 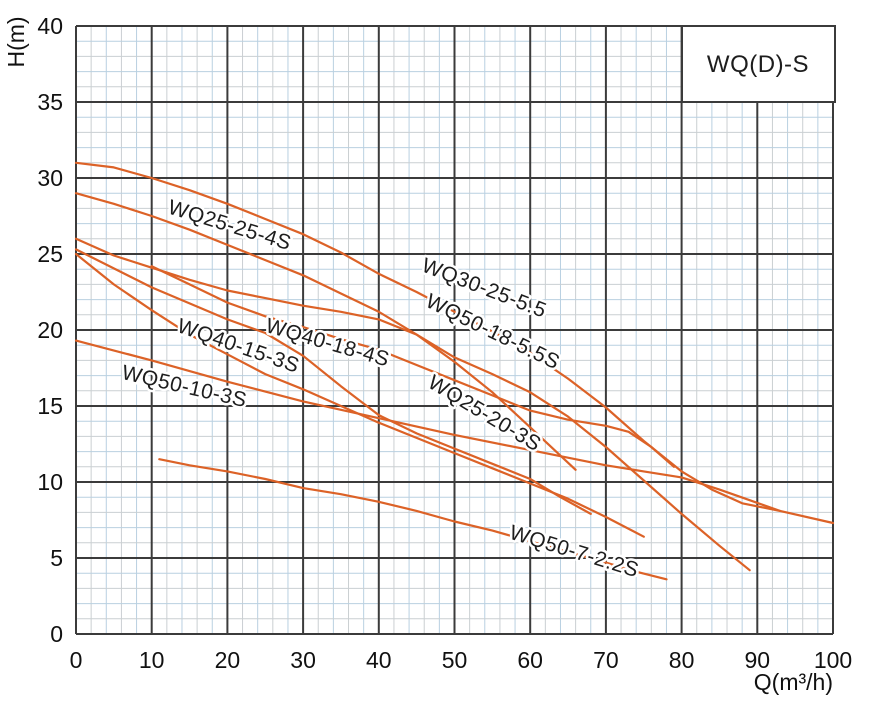 I want to click on y-tick-35: 35, so click(x=50, y=102).